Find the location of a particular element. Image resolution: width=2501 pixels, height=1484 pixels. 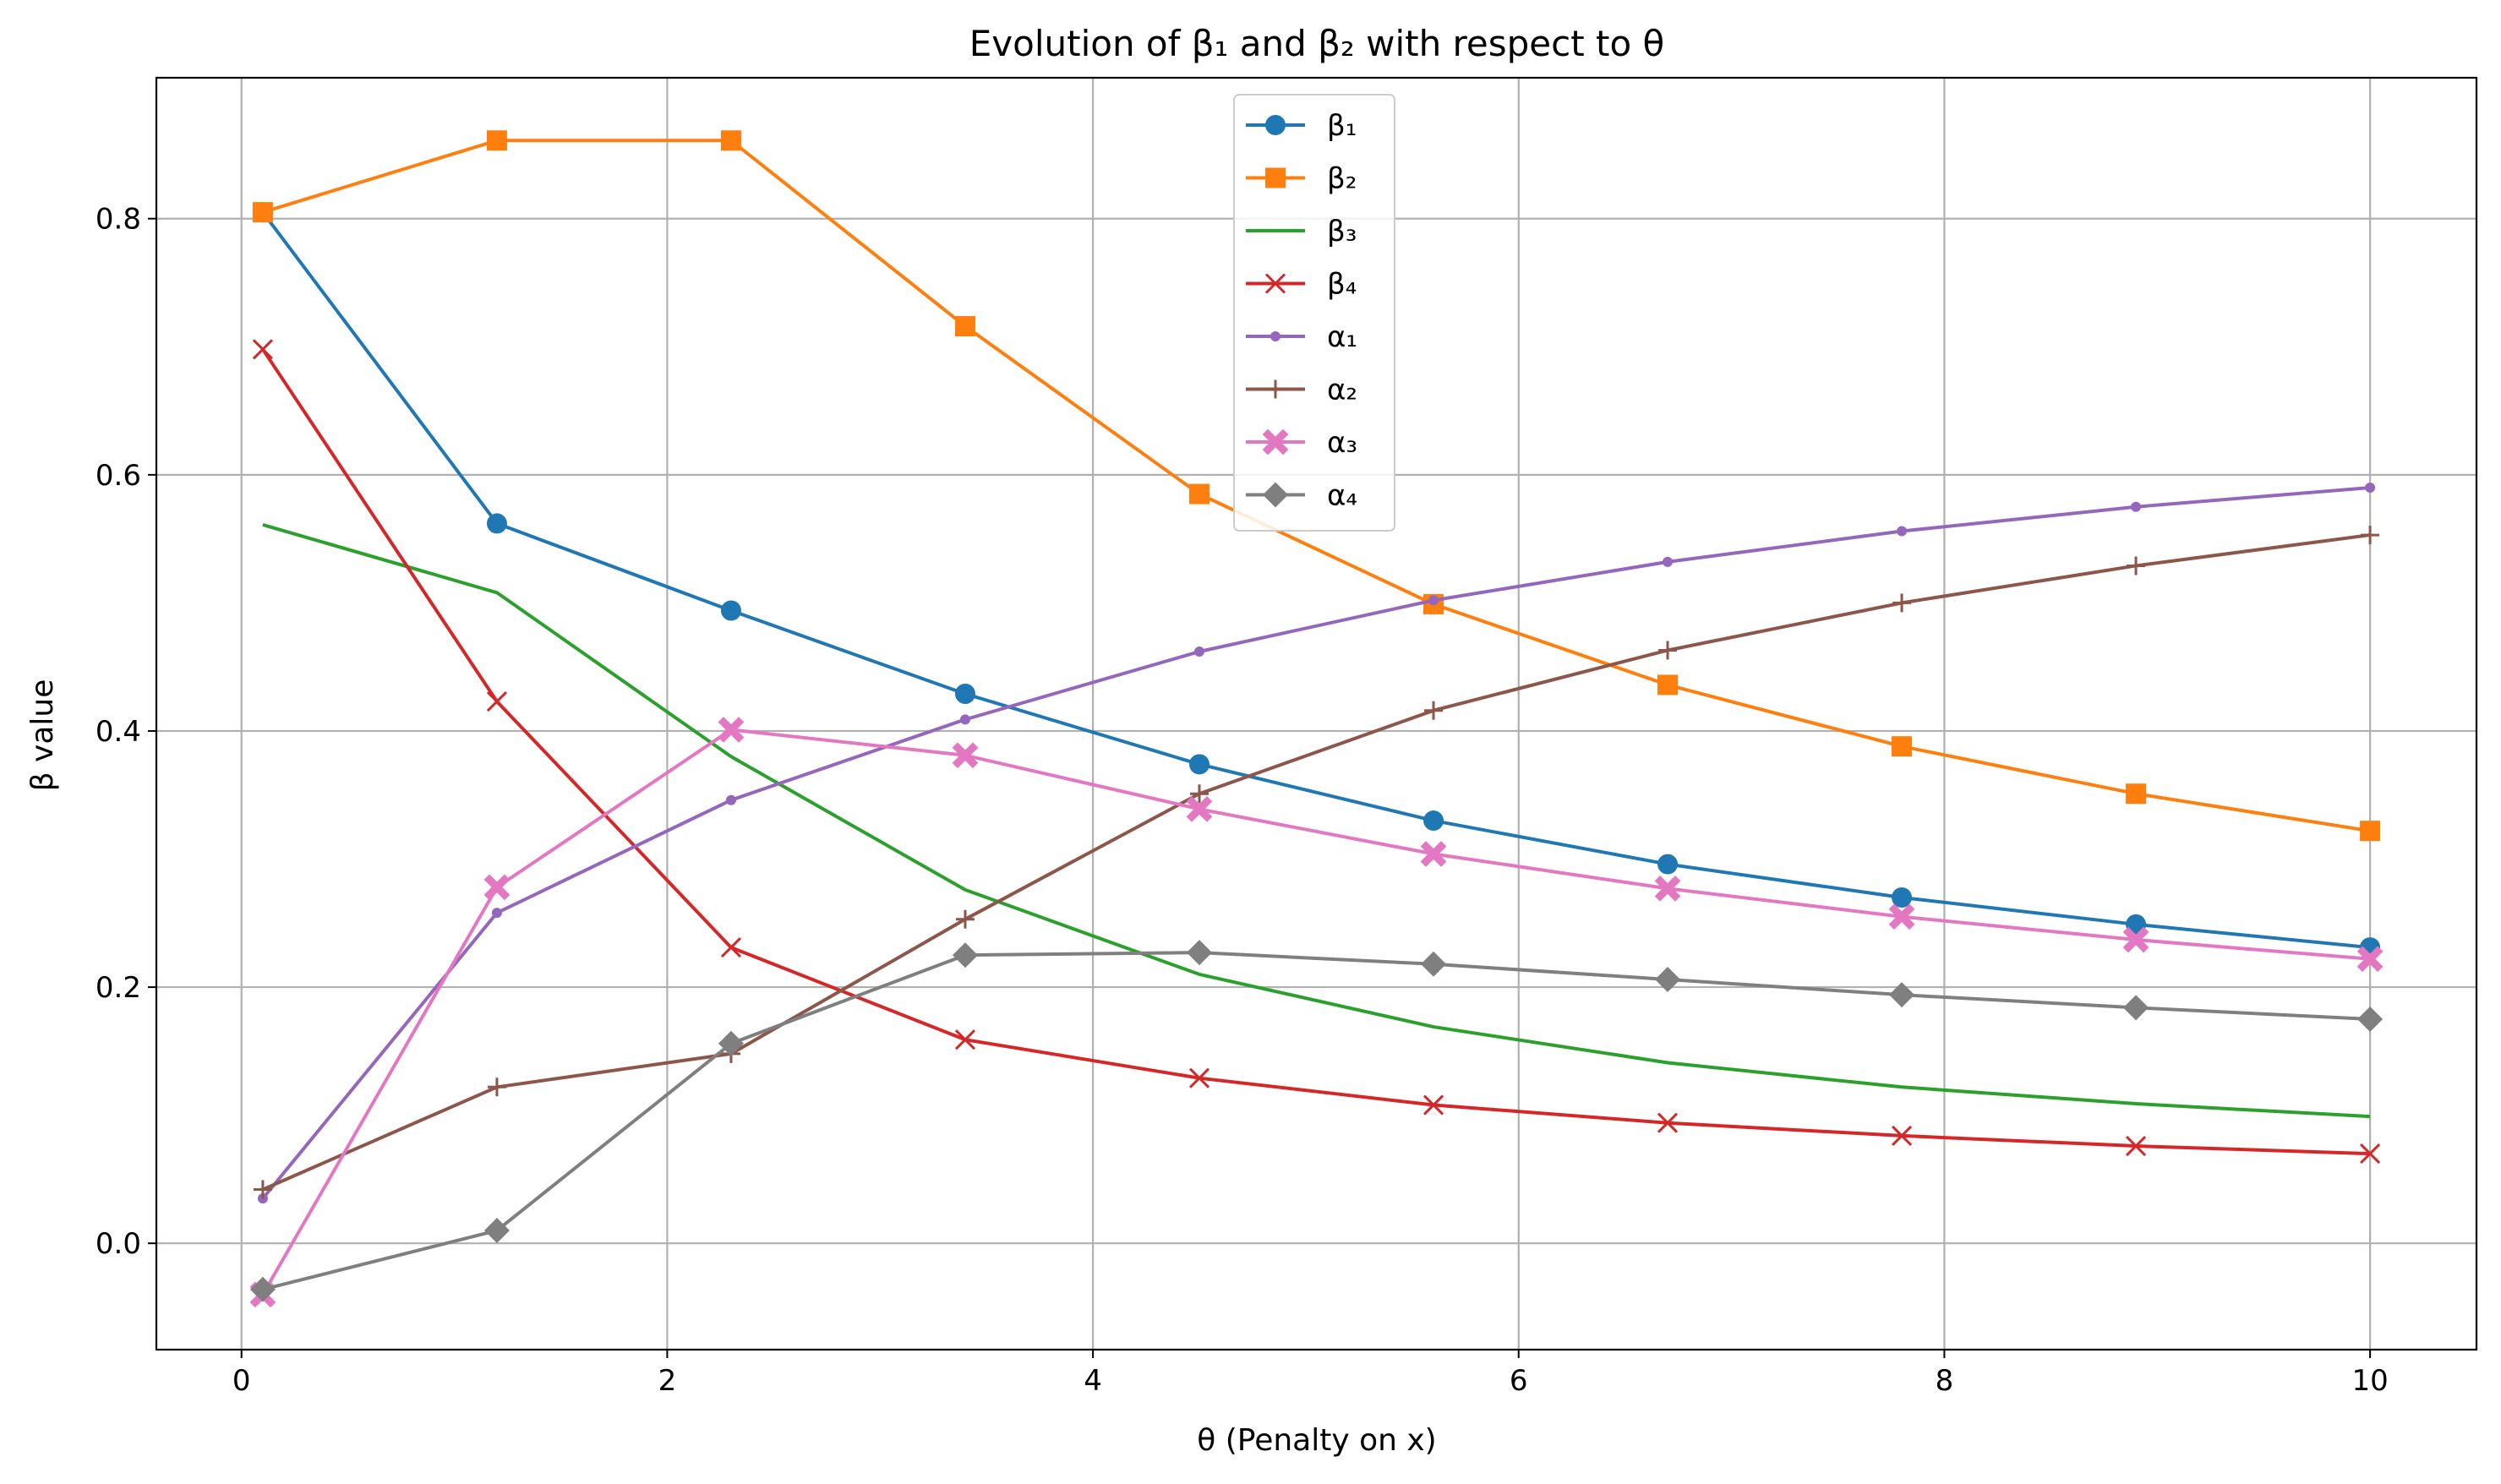

x-tick-label: 2 is located at coordinates (668, 1381).